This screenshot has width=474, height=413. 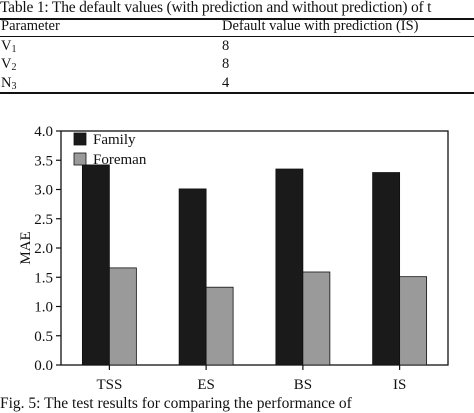 I want to click on table-top-rule, so click(x=237, y=19).